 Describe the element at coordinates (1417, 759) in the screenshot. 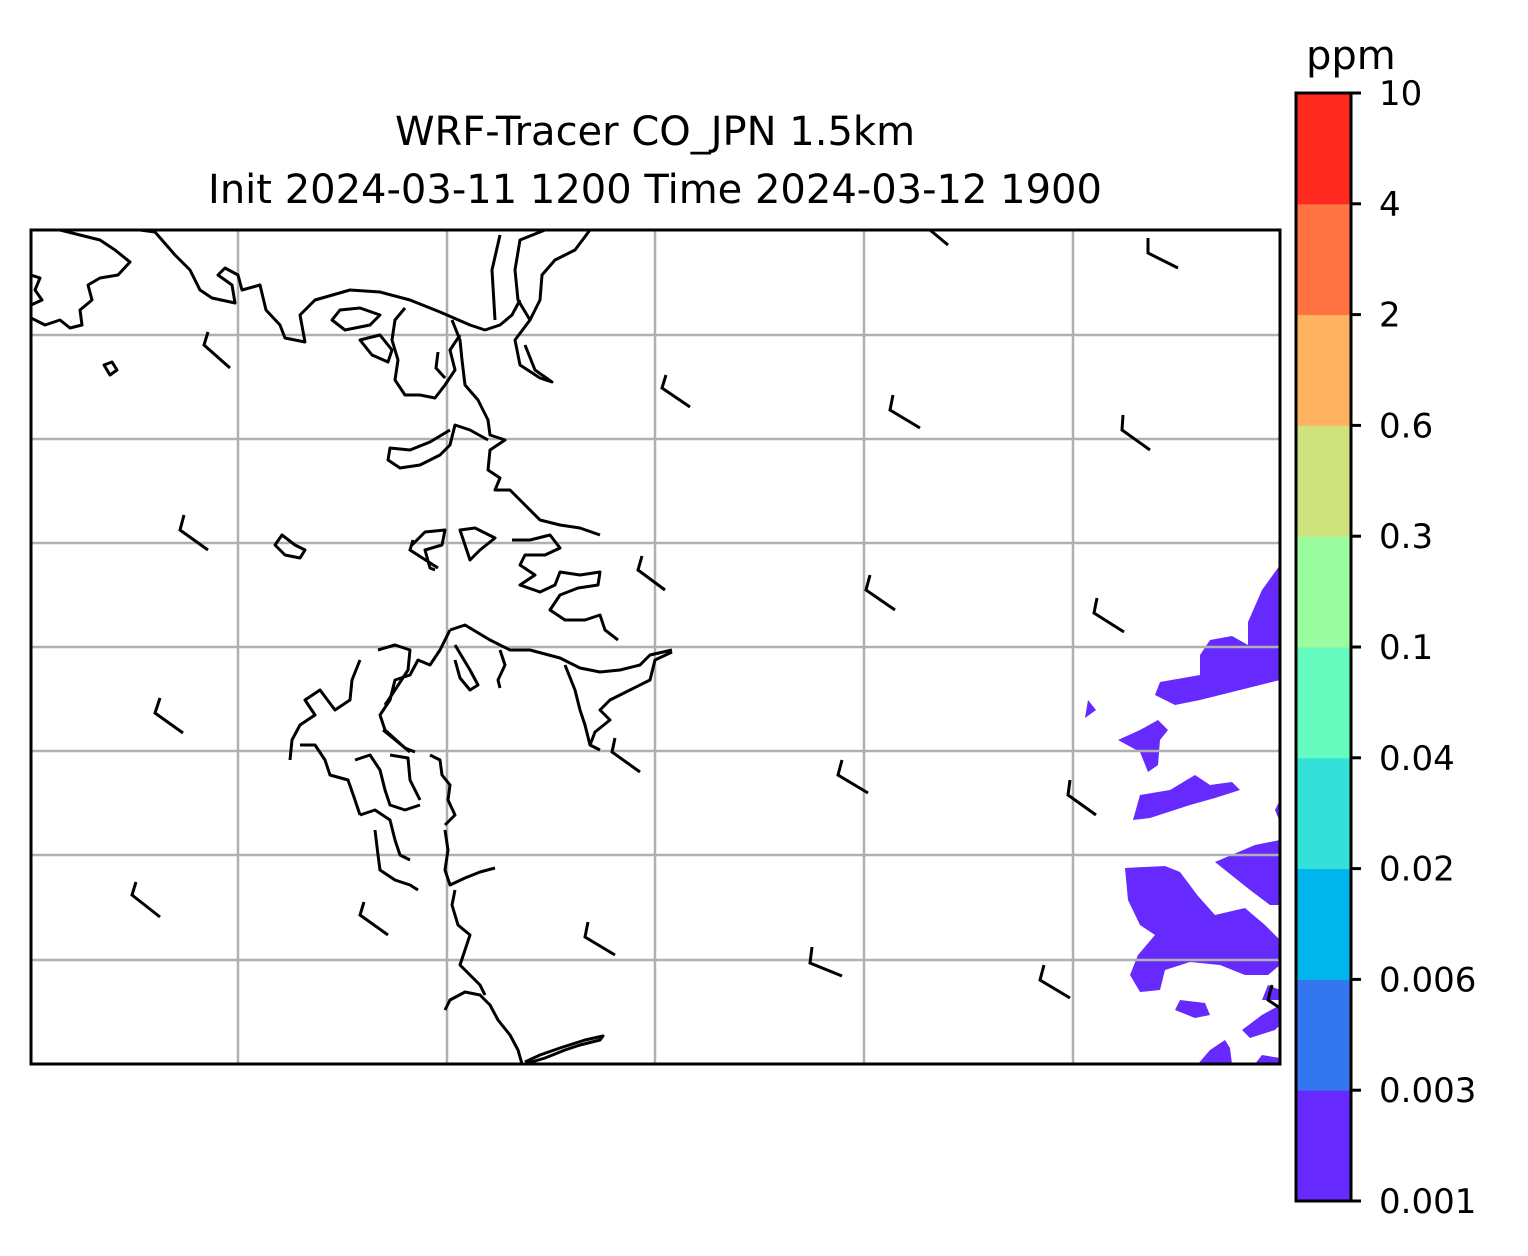

I see `colorbar-tick-label: 0.04` at that location.